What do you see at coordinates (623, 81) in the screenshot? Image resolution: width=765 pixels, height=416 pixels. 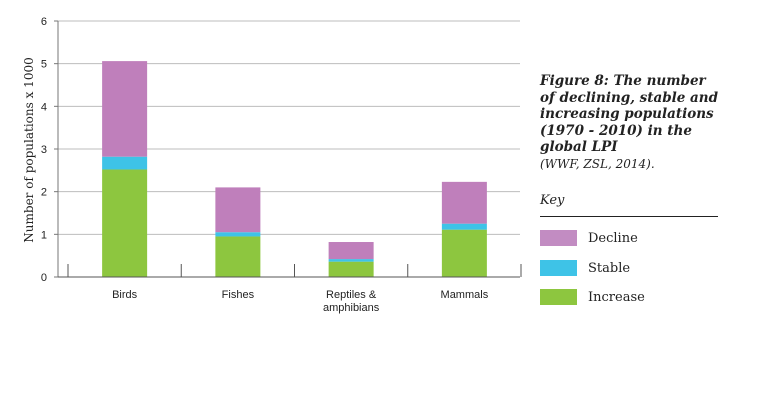 I see `caption-title-line: Figure 8: The number` at bounding box center [623, 81].